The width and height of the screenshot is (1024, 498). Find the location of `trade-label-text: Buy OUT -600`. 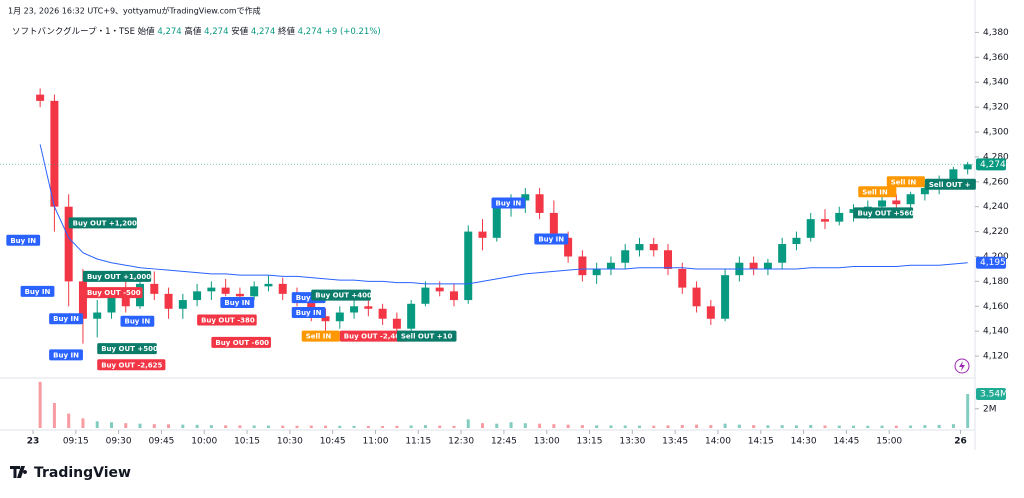

trade-label-text: Buy OUT -600 is located at coordinates (242, 343).